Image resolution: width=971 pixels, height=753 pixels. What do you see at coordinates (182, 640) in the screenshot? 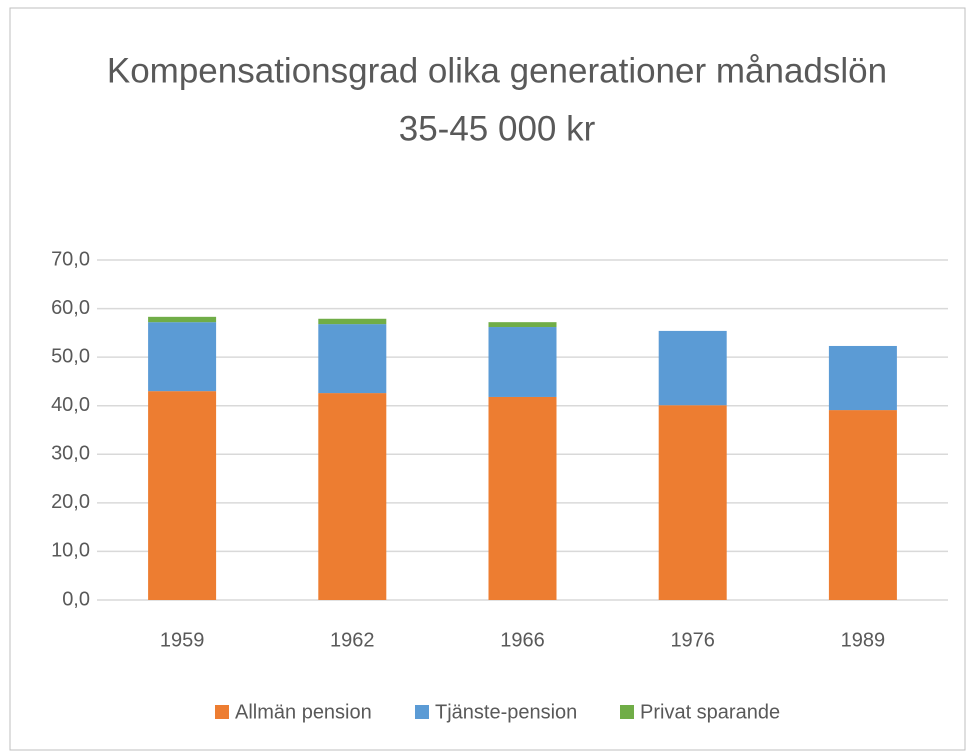
I see `x-tick-label: 1959` at bounding box center [182, 640].